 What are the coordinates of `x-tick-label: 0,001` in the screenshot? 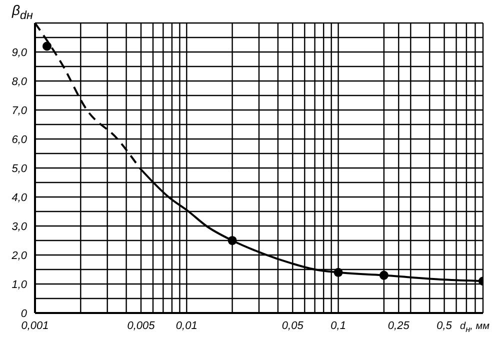 It's located at (35, 326).